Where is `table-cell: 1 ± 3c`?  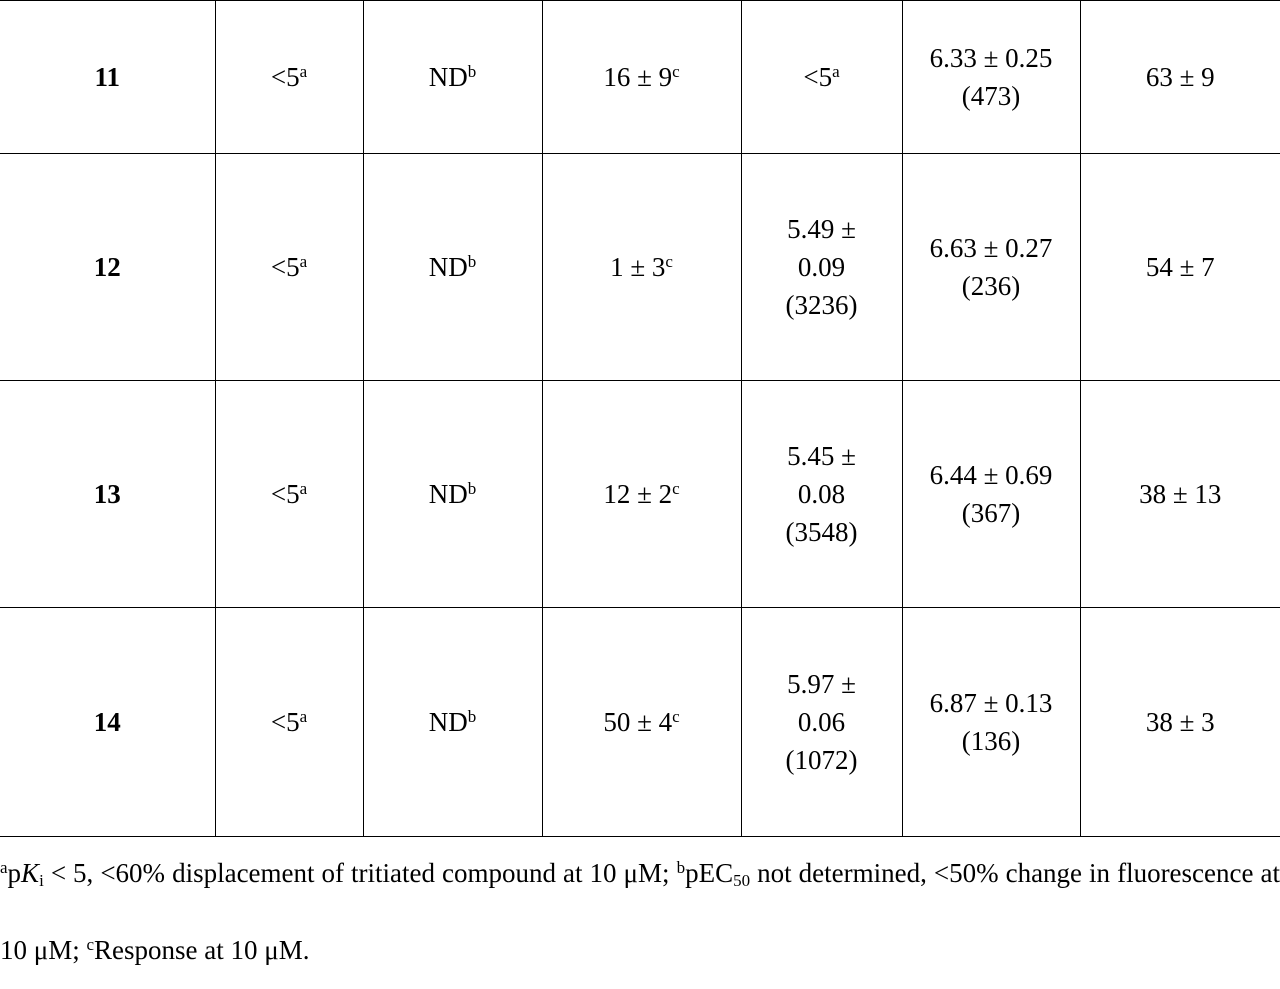
table-cell: 1 ± 3c is located at coordinates (641, 267).